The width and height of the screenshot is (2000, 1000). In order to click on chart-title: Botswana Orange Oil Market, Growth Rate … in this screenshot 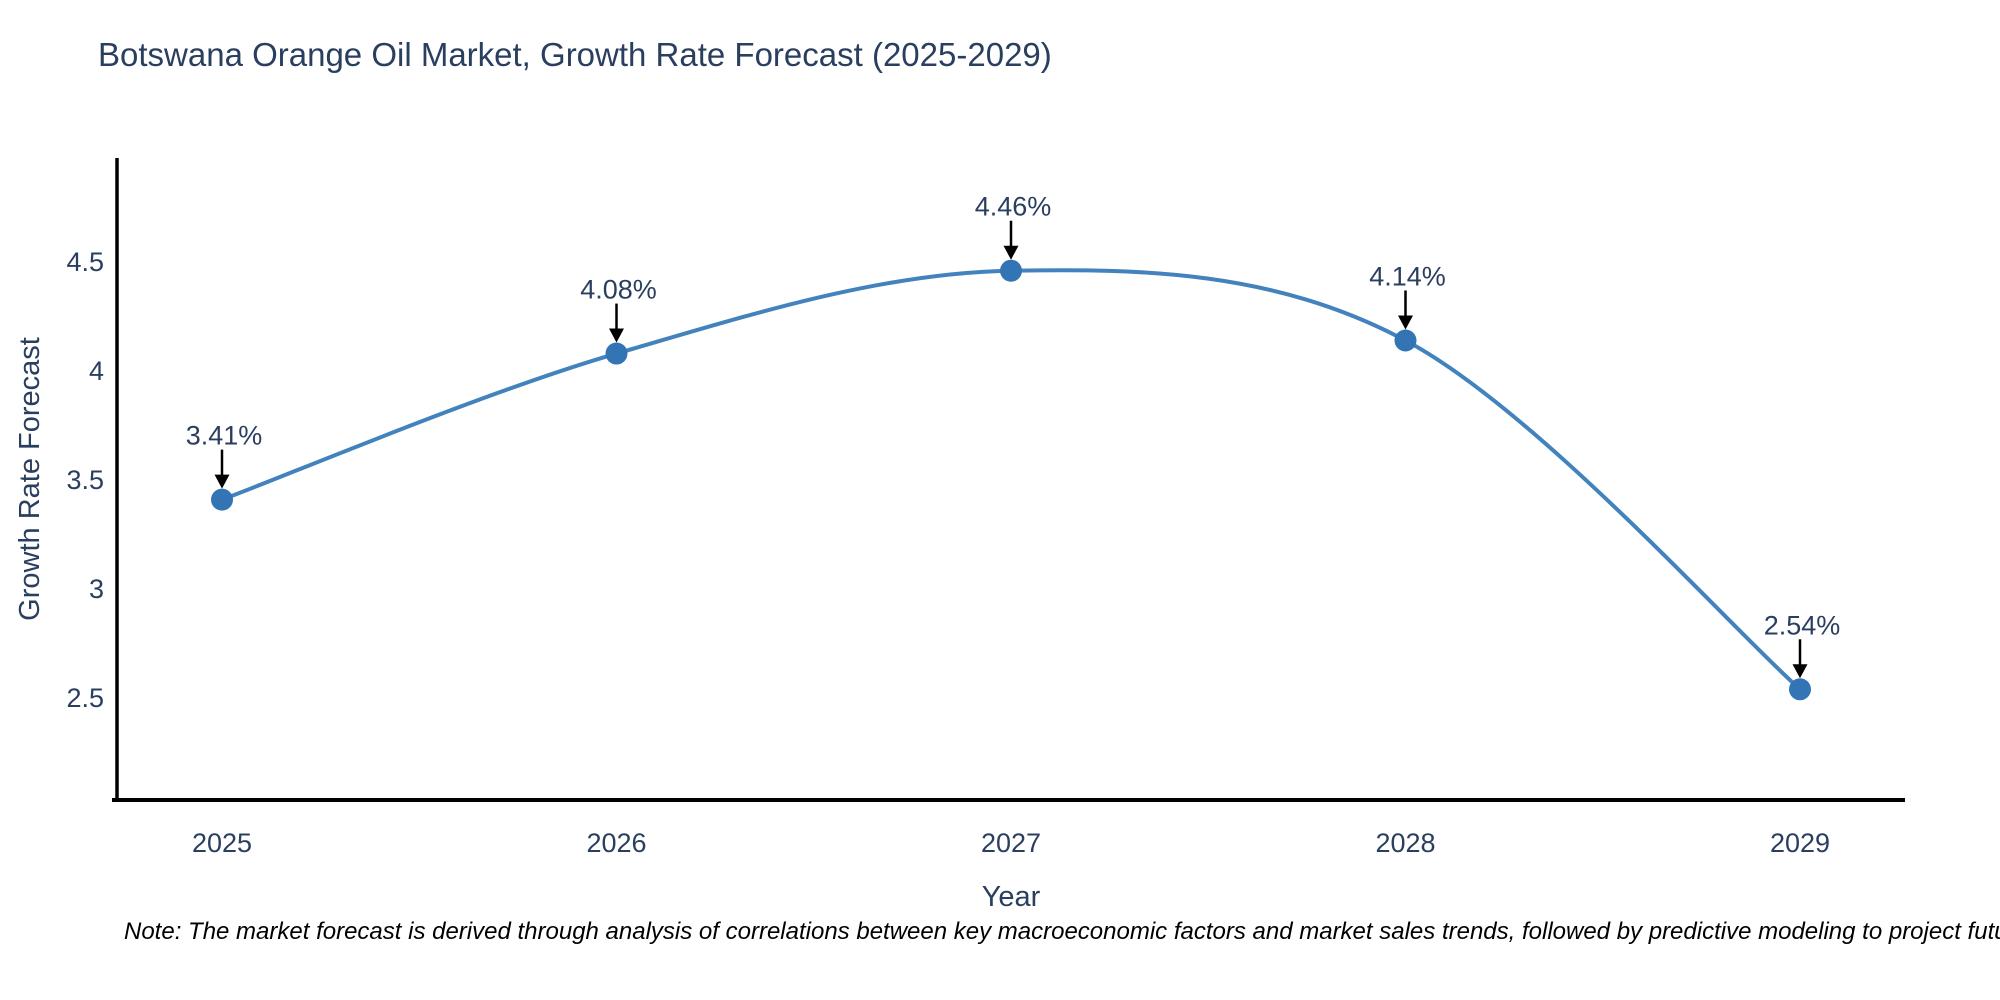, I will do `click(575, 54)`.